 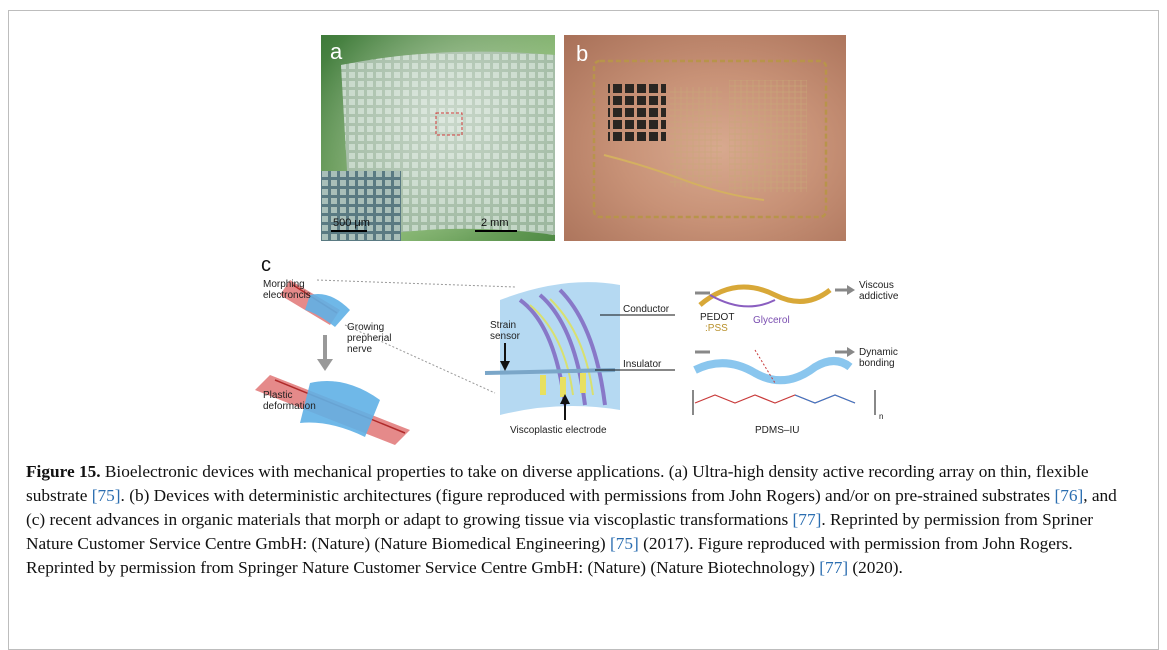 What do you see at coordinates (876, 285) in the screenshot?
I see `label-viscous: Viscous` at bounding box center [876, 285].